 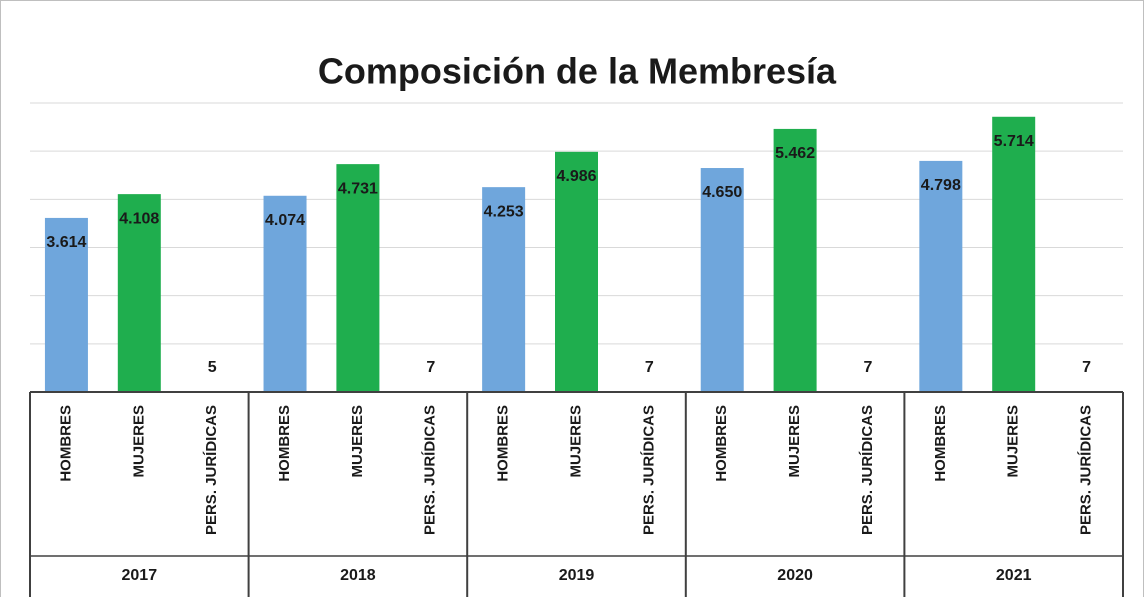 What do you see at coordinates (576, 176) in the screenshot?
I see `data-label: 4.986` at bounding box center [576, 176].